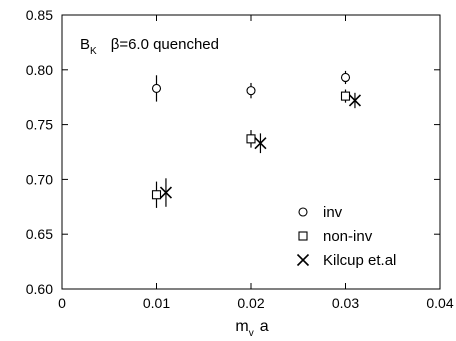 The width and height of the screenshot is (456, 341). What do you see at coordinates (345, 303) in the screenshot?
I see `x-tick-label: 0.03` at bounding box center [345, 303].